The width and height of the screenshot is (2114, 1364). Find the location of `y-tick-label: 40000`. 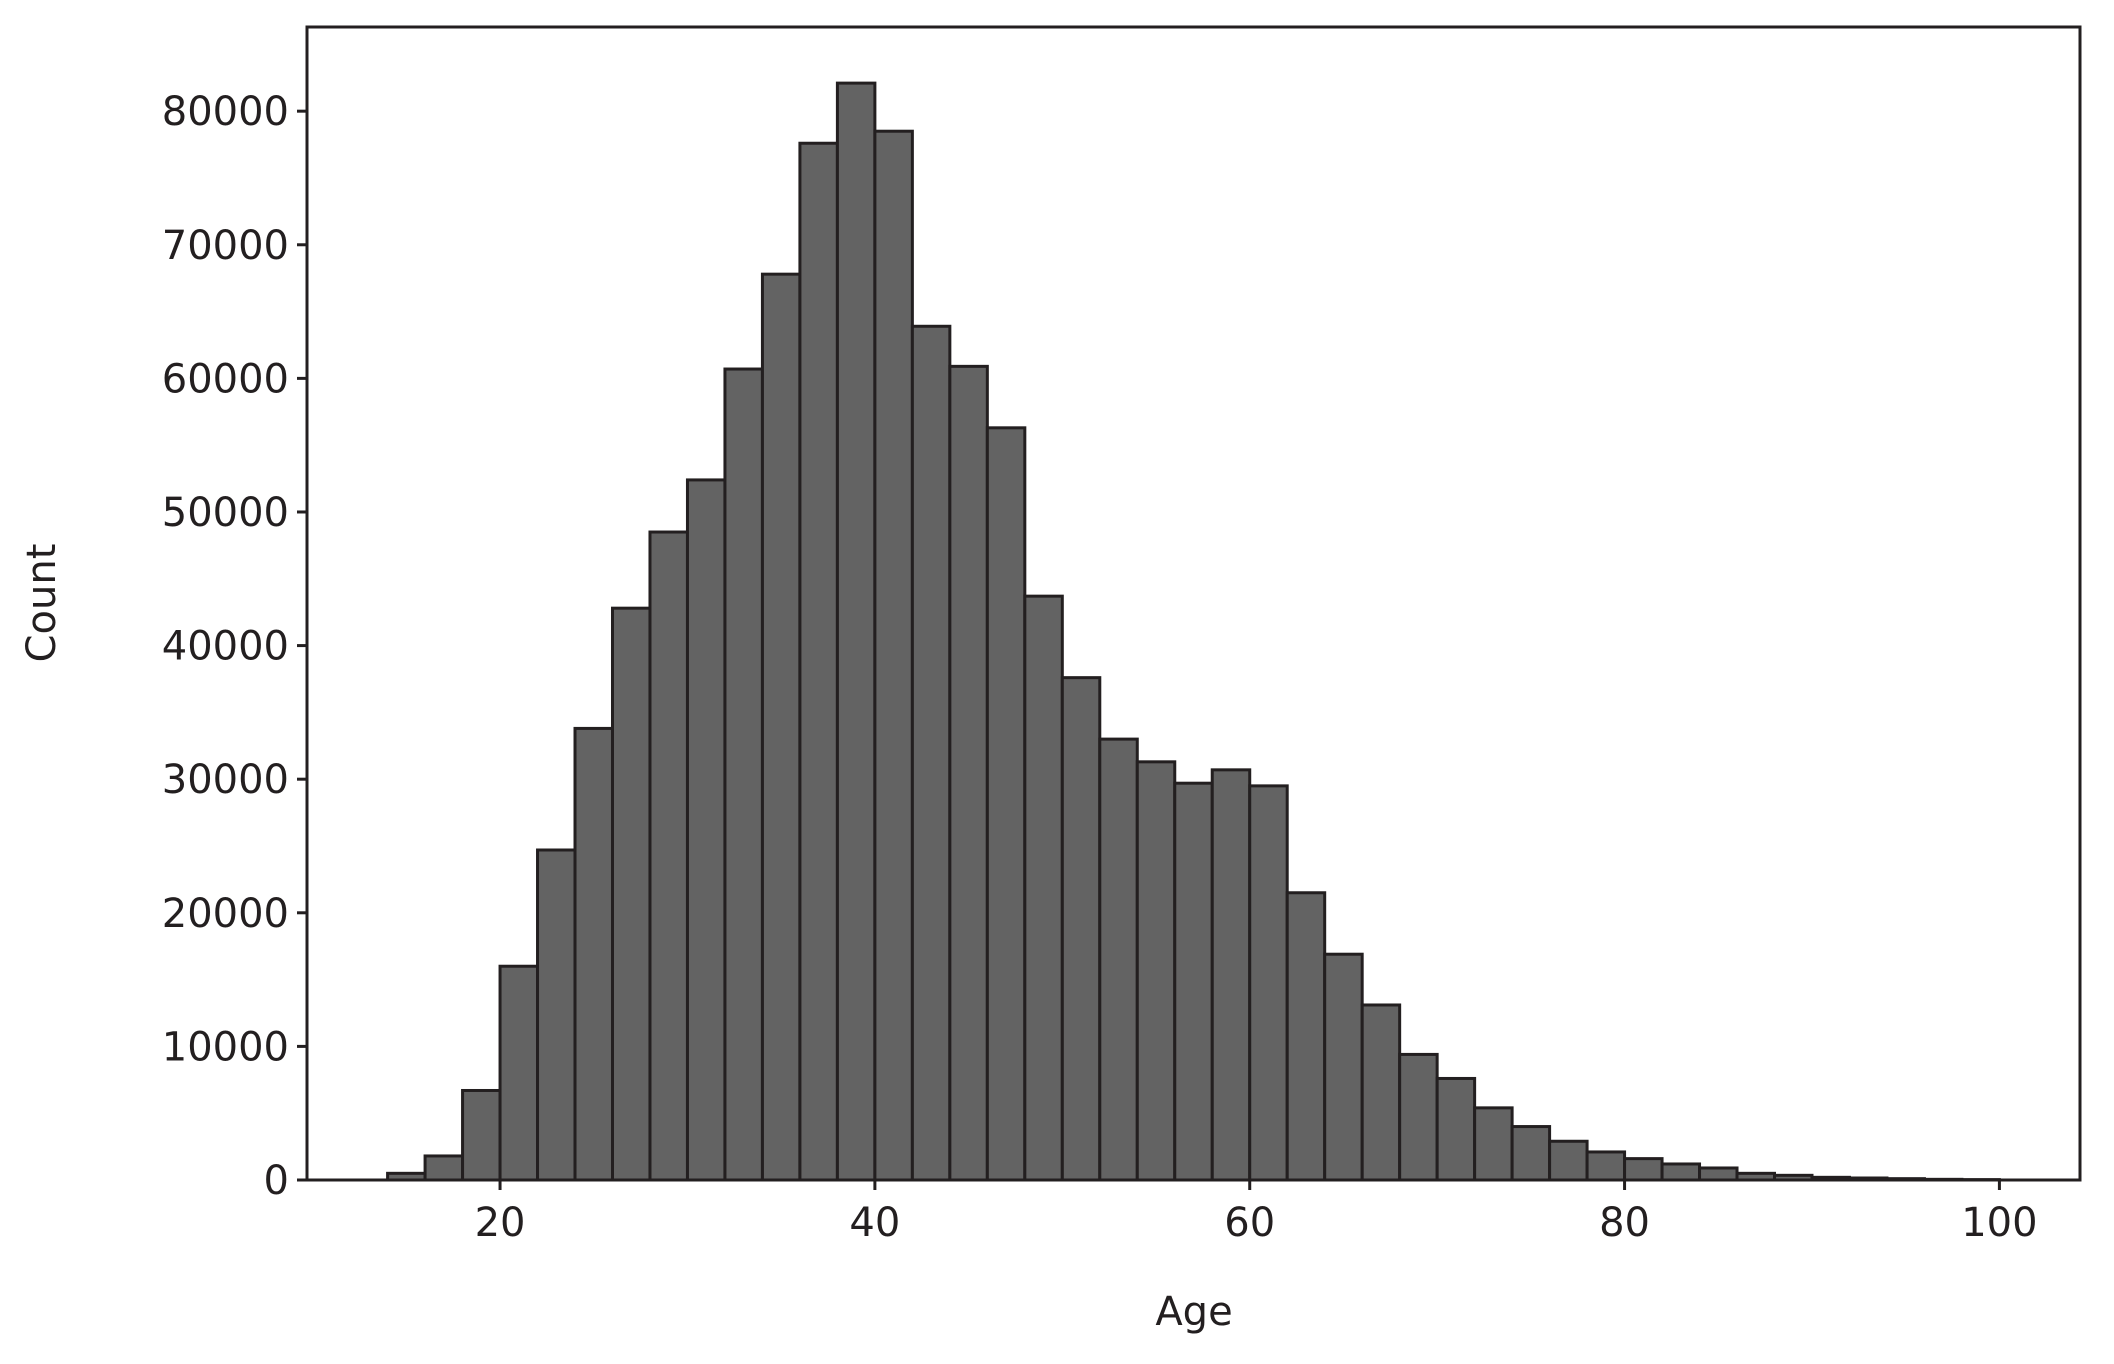

y-tick-label: 40000 is located at coordinates (225, 647).